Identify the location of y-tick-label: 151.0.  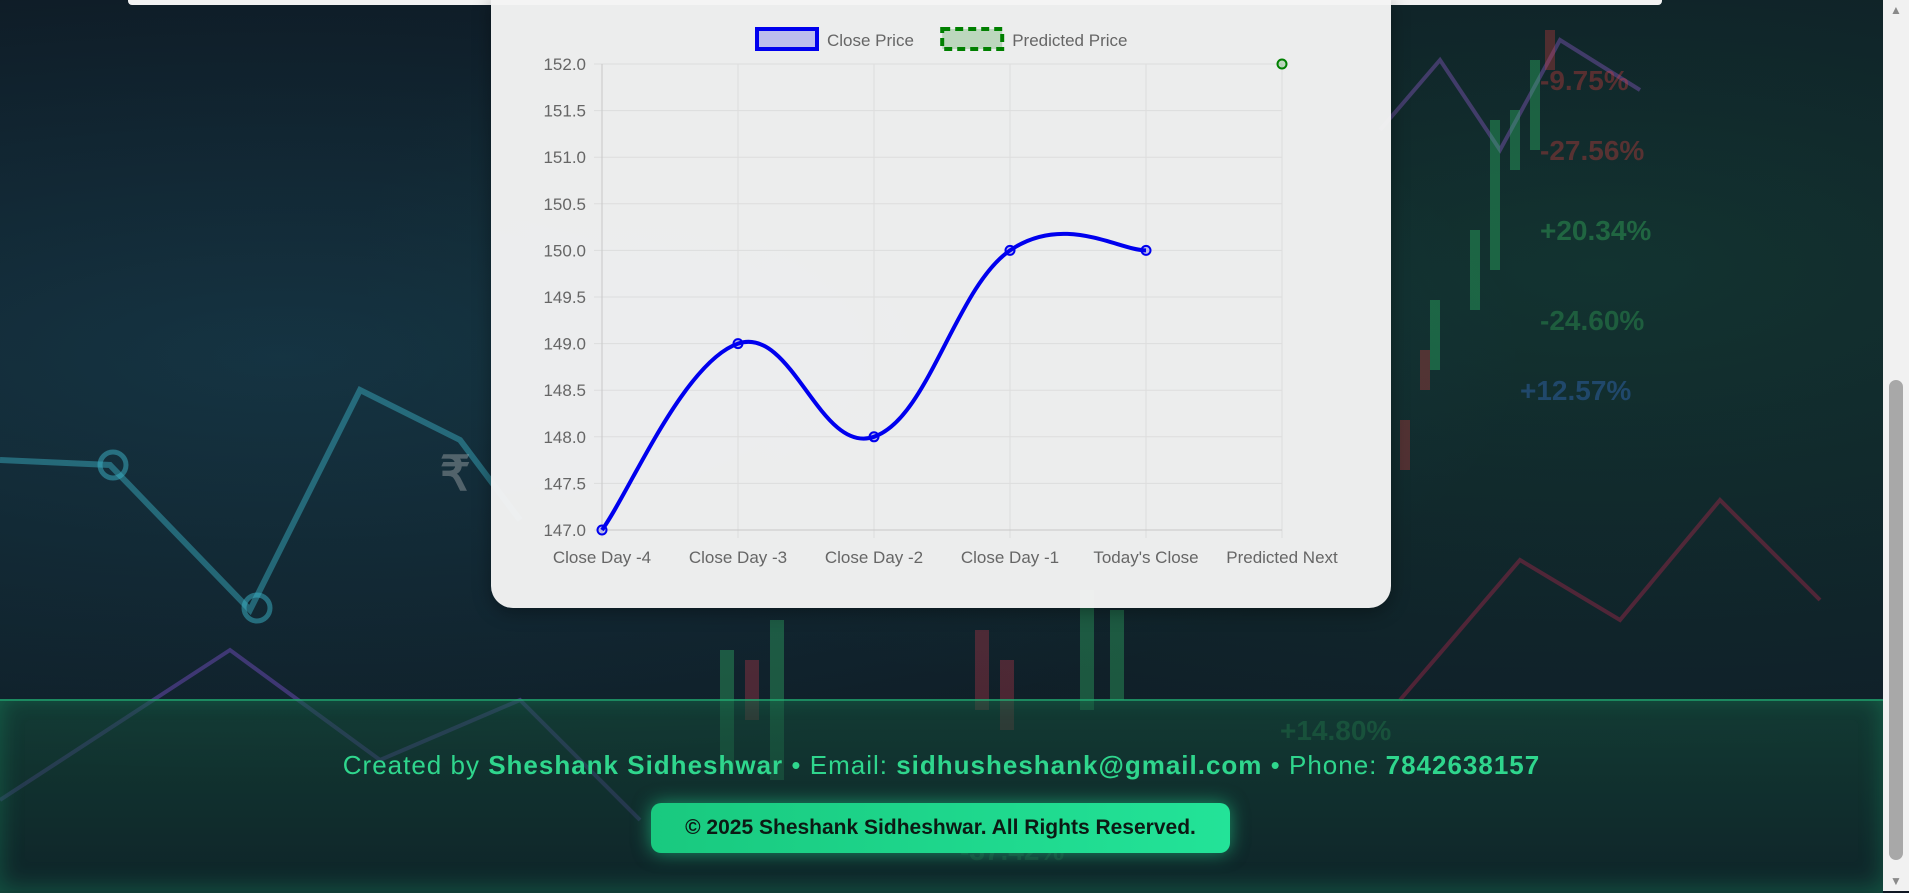
(564, 157).